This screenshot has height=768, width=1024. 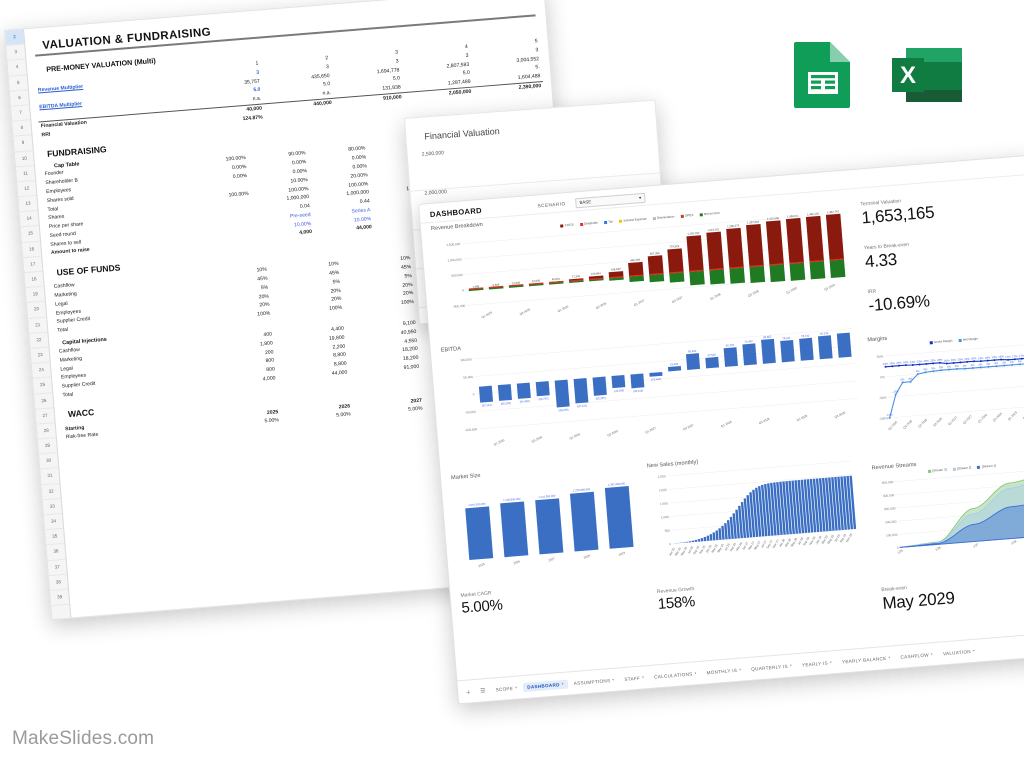 I want to click on svg-text: 24%, so click(x=892, y=363).